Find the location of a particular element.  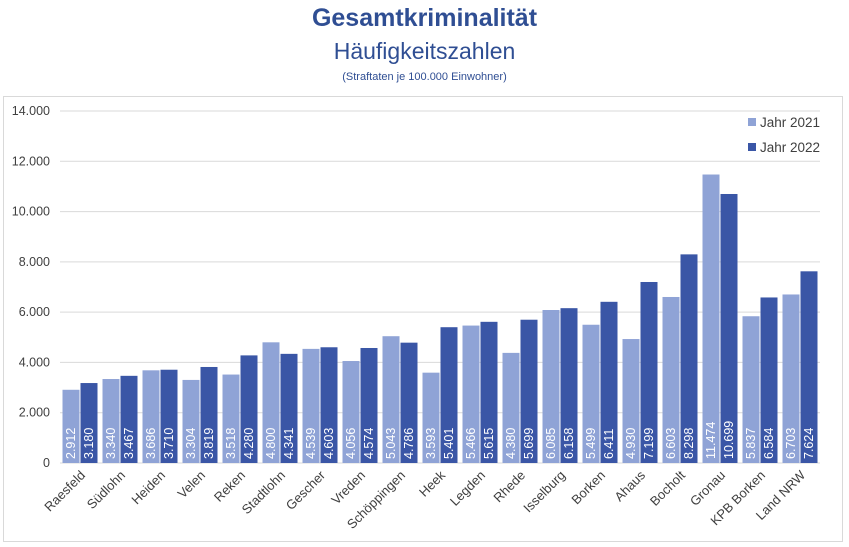

y-tick-label: 14.000 is located at coordinates (31, 111).